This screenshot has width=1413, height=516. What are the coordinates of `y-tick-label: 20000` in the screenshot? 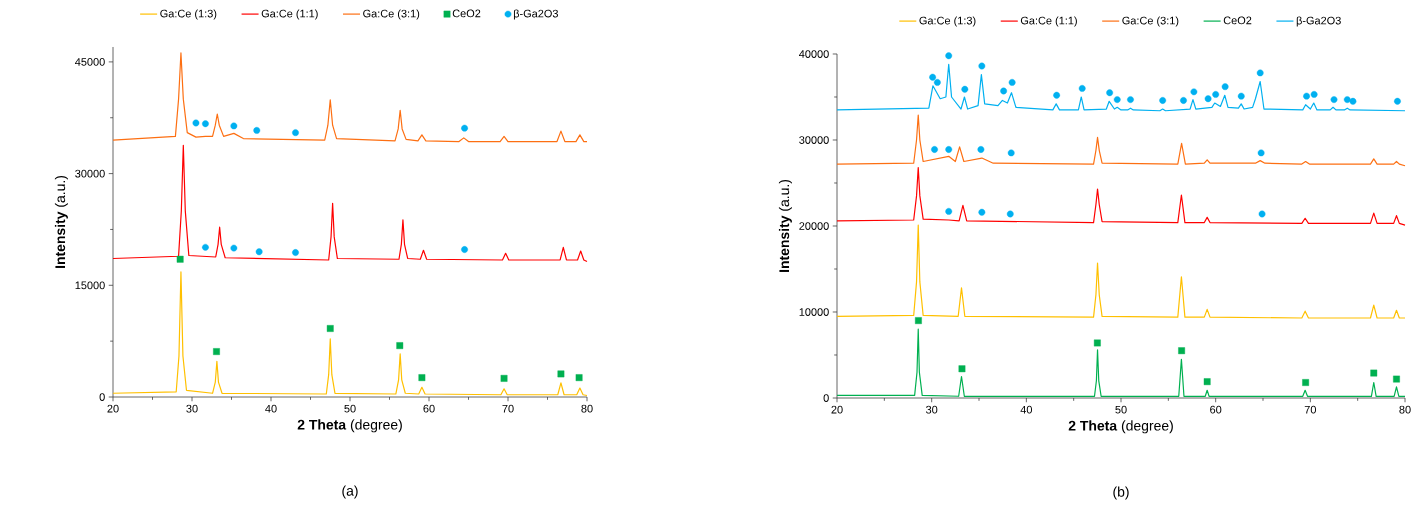 It's located at (814, 226).